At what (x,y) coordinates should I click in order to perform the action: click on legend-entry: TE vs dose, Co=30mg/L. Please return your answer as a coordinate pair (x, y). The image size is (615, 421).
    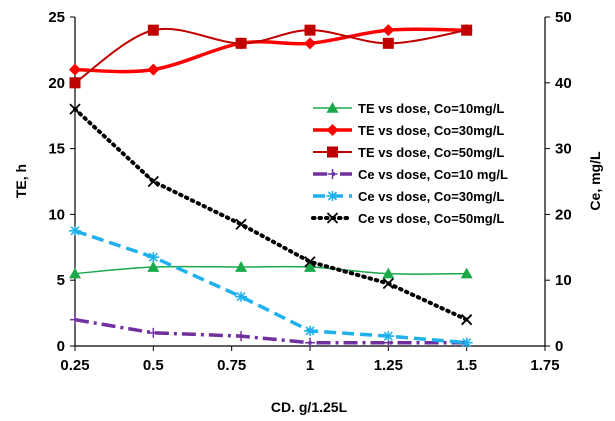
    Looking at the image, I should click on (408, 130).